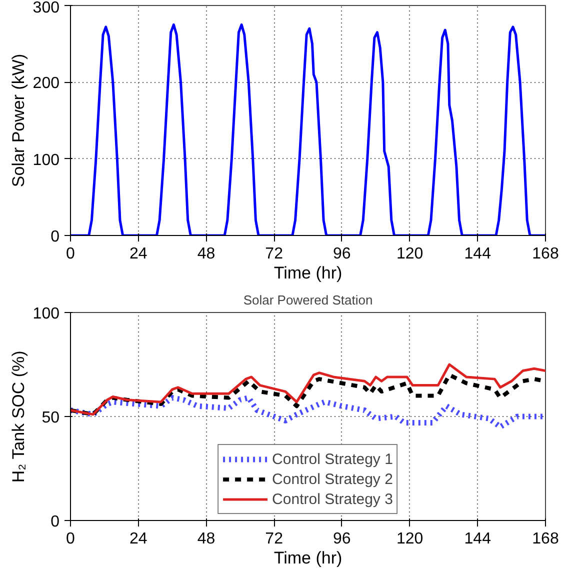  Describe the element at coordinates (332, 479) in the screenshot. I see `legend-label: Control Strategy 2` at that location.